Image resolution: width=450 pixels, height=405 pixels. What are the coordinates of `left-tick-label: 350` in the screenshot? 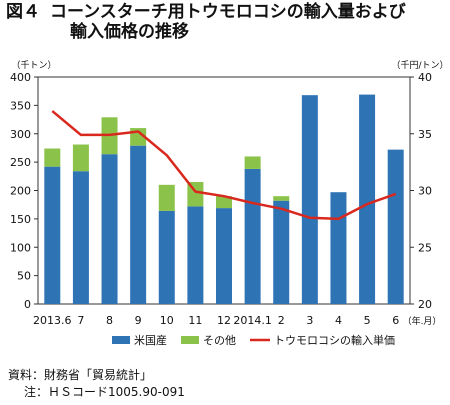 It's located at (20, 105).